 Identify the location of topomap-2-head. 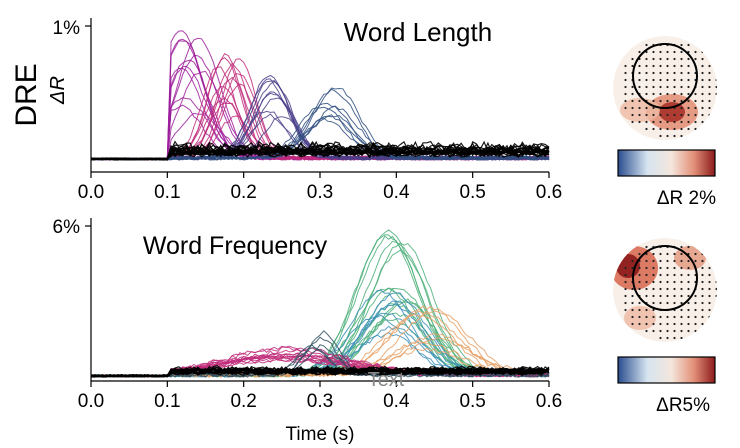
(665, 278).